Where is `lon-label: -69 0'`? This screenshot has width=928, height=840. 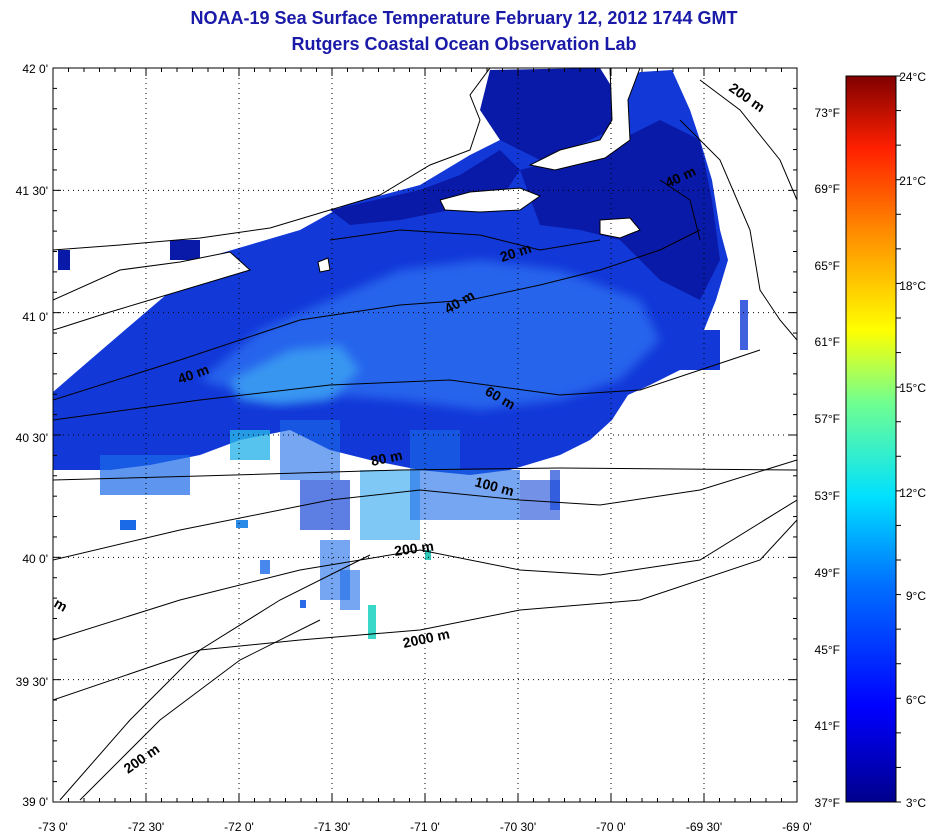
lon-label: -69 0' is located at coordinates (797, 827).